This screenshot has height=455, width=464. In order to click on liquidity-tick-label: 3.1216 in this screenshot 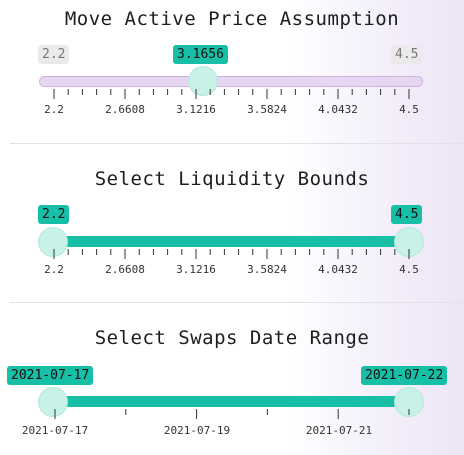, I will do `click(196, 269)`.